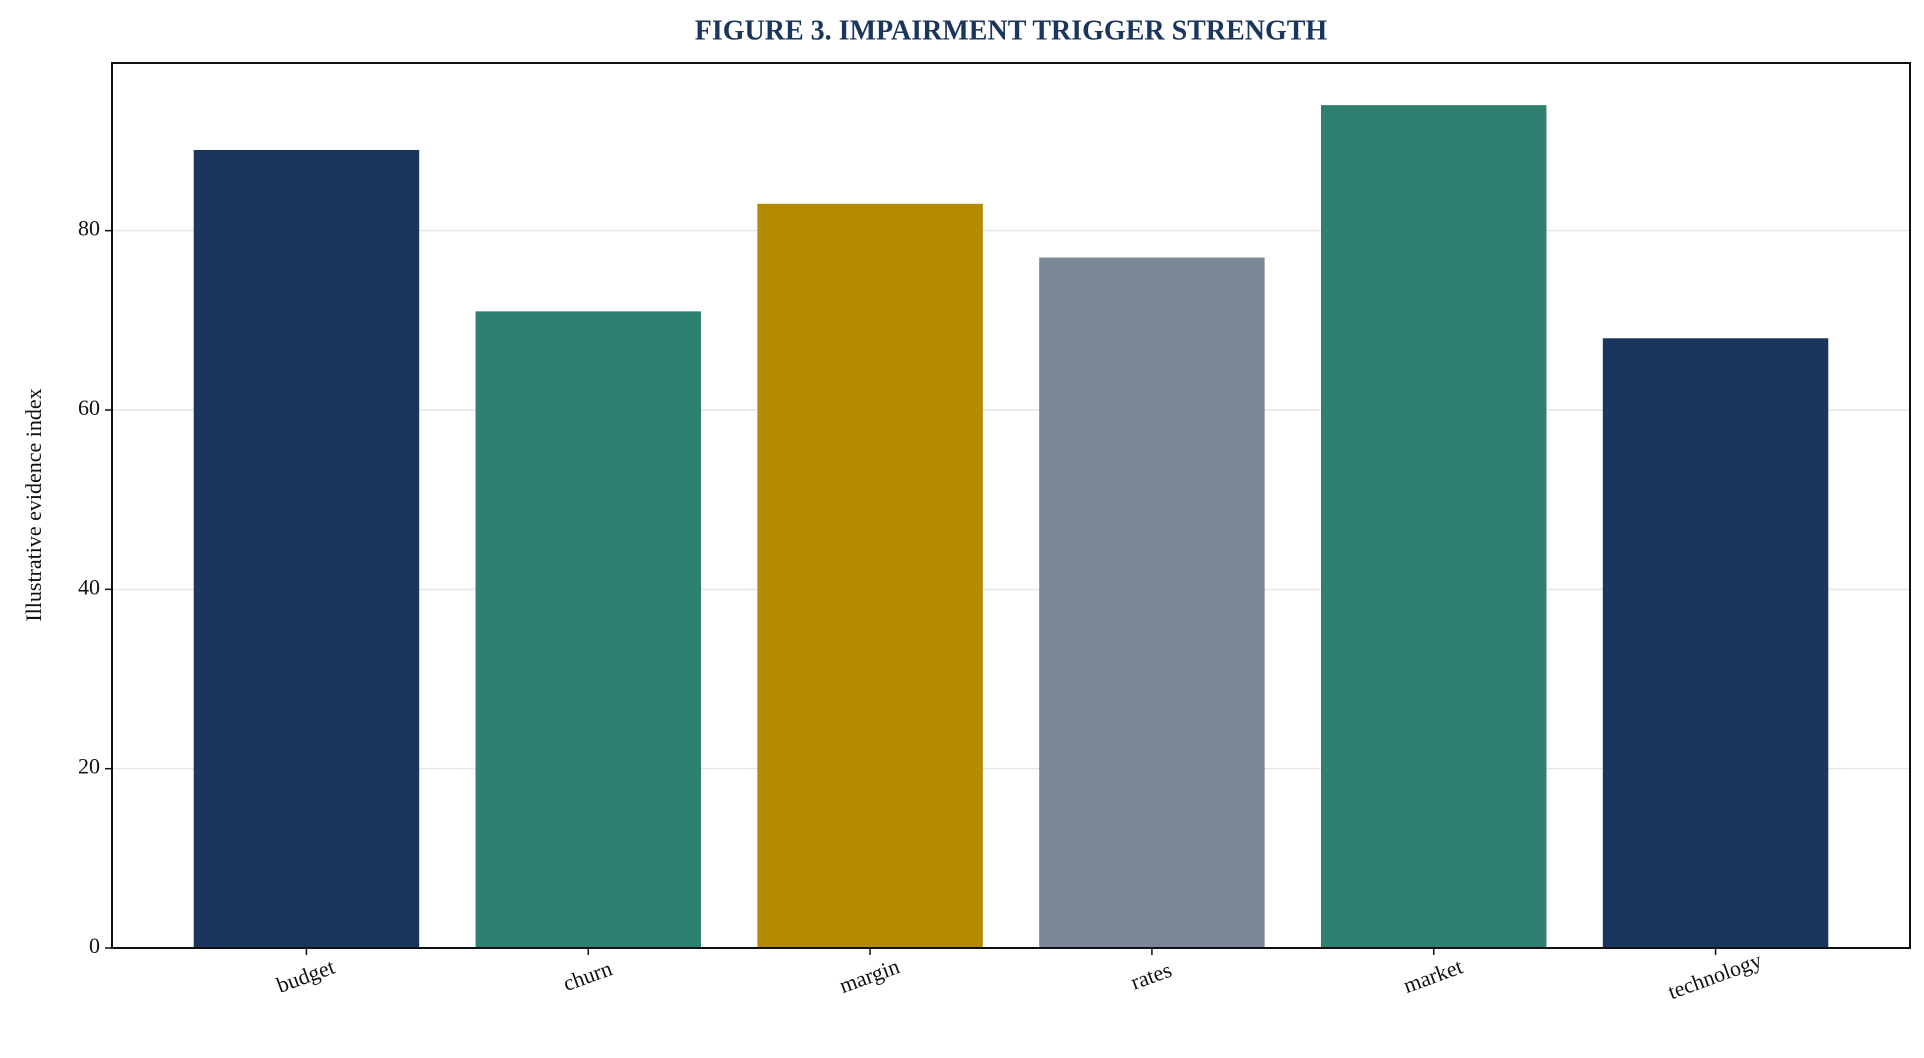  What do you see at coordinates (588, 975) in the screenshot?
I see `x-tick-label: churn` at bounding box center [588, 975].